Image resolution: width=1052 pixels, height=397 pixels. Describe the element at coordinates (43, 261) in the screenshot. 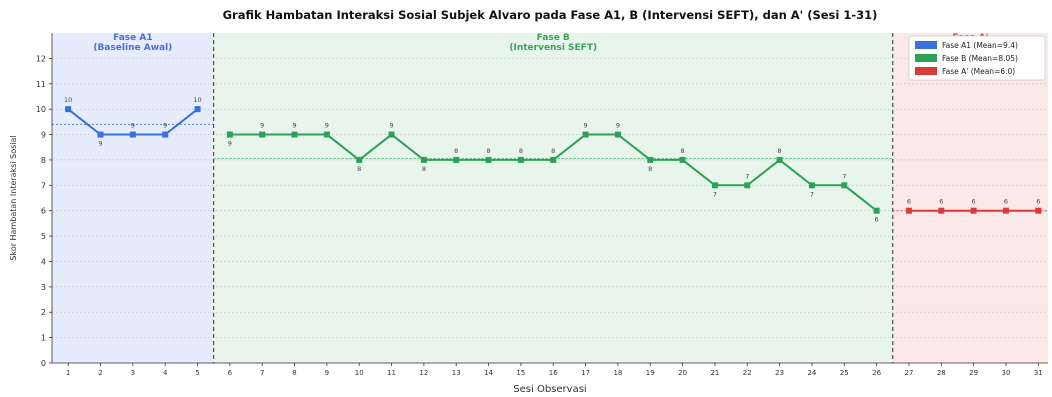

I see `y-tick-label: 4` at that location.